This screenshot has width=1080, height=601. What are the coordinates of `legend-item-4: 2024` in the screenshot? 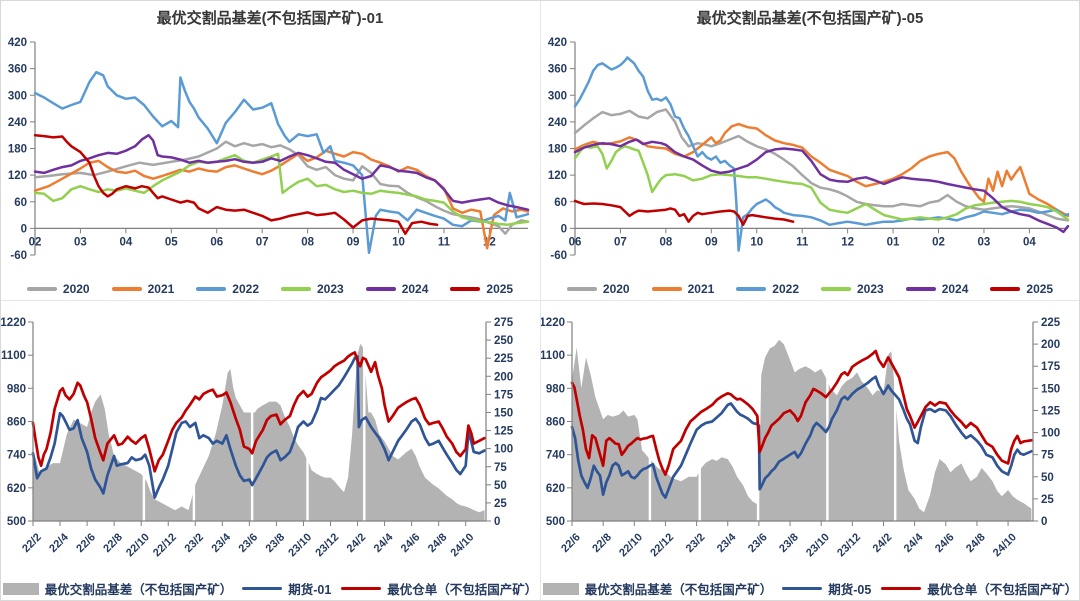 It's located at (937, 289).